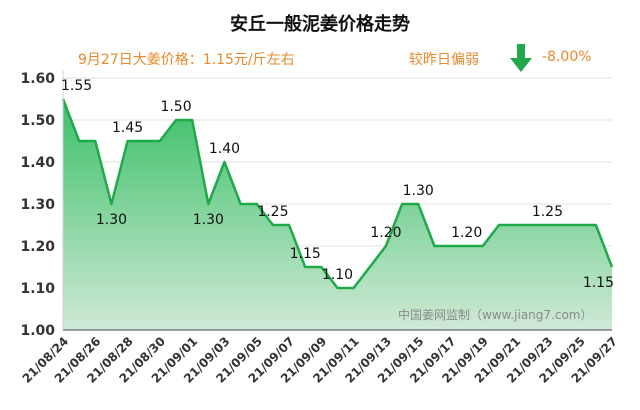 This screenshot has height=410, width=640. Describe the element at coordinates (444, 60) in the screenshot. I see `change-label: 较昨日偏弱` at that location.